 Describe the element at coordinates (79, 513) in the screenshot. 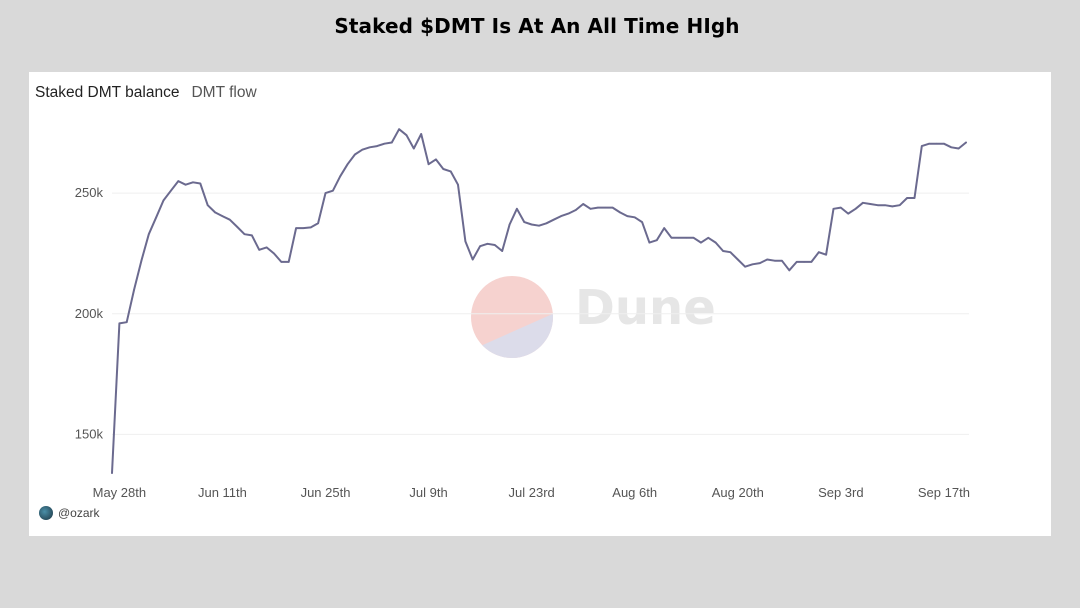

I see `credit-handle: @ozark` at that location.